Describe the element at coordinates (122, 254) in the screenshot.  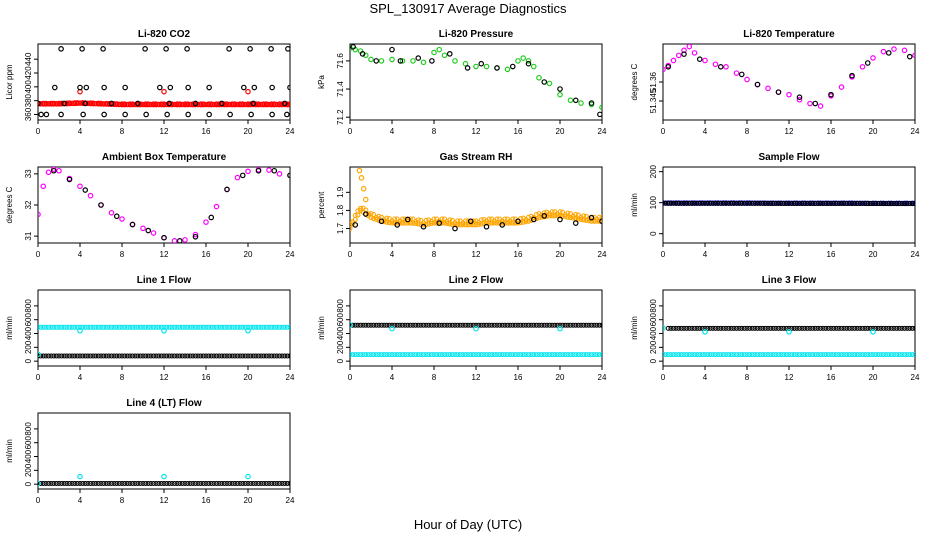
I see `x-tick-label: 8` at that location.